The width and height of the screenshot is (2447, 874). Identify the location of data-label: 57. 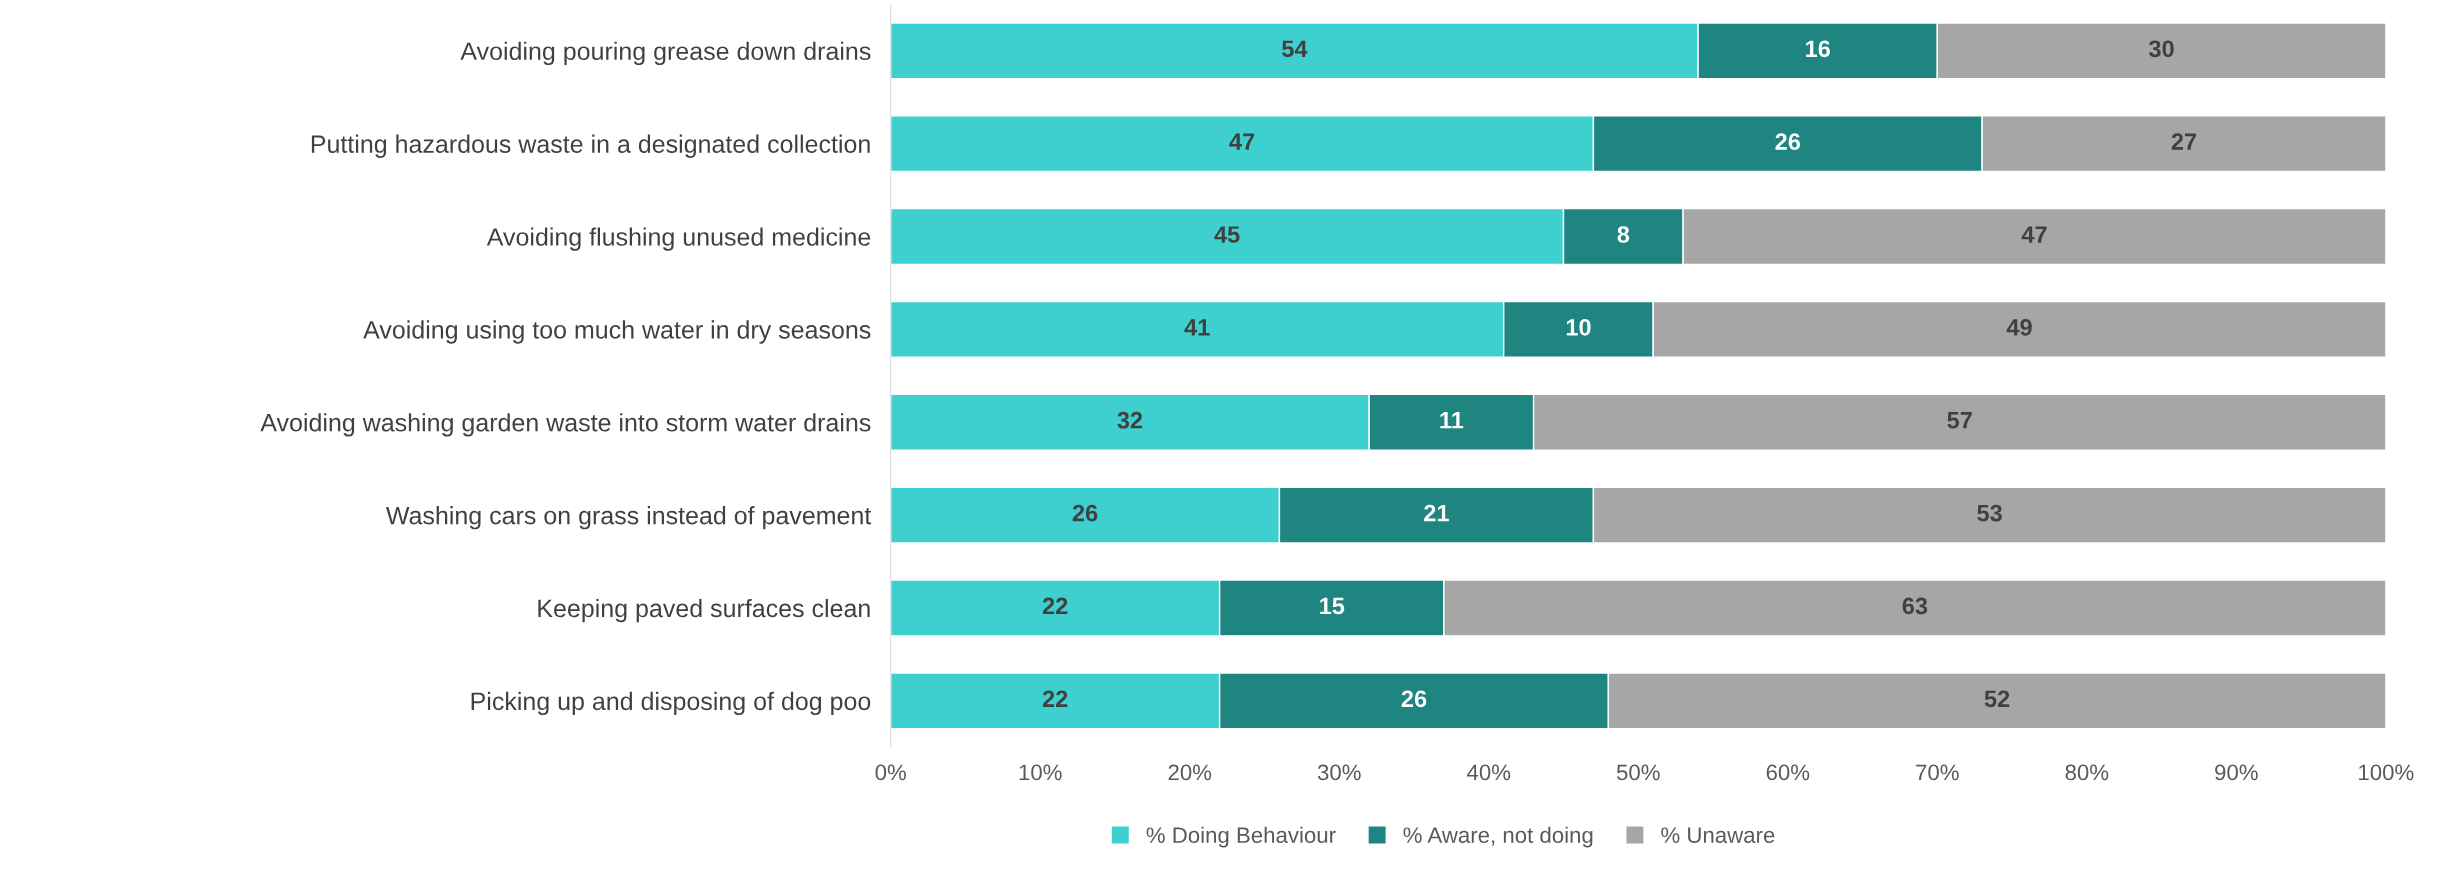
(1959, 420).